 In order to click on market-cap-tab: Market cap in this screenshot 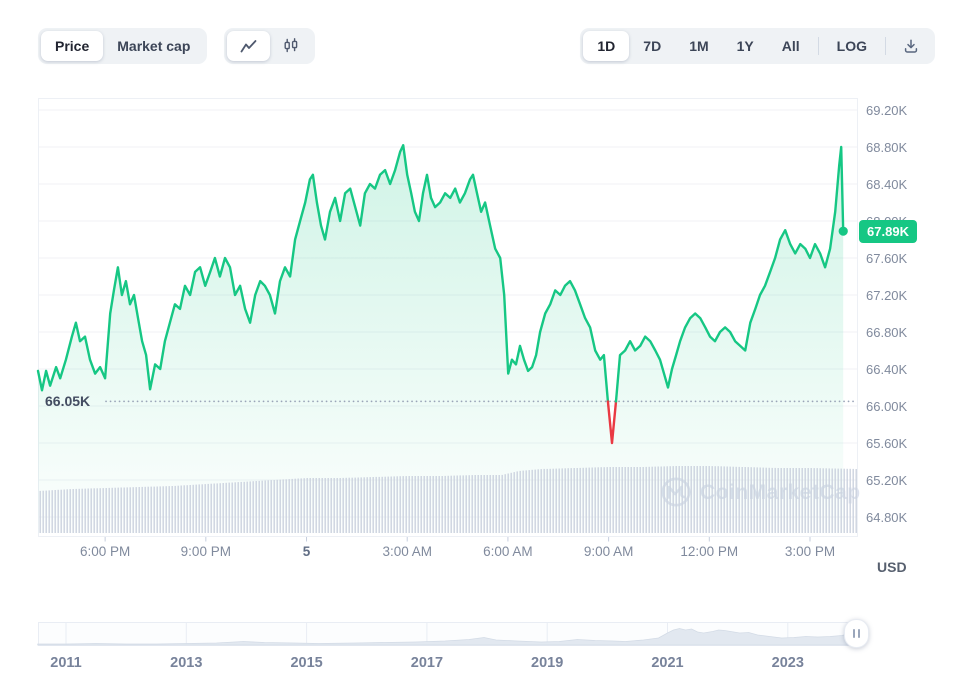, I will do `click(153, 46)`.